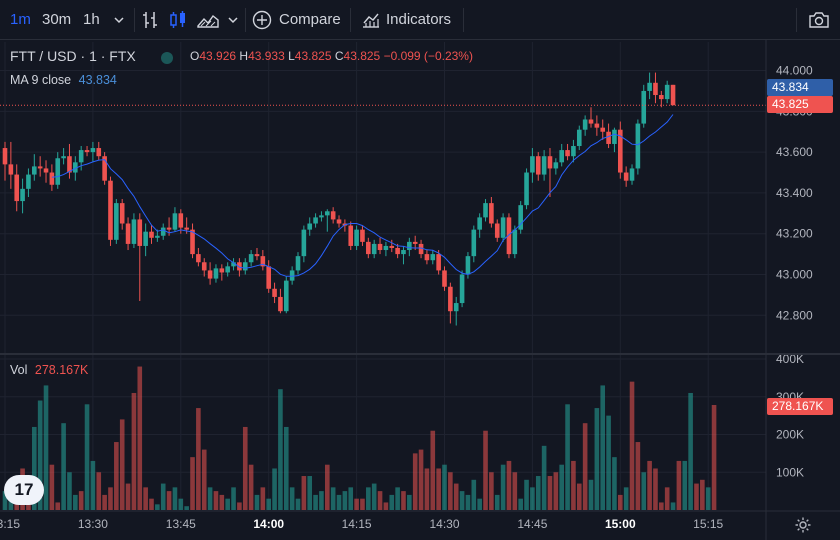  I want to click on interval-1h: 1h, so click(91, 19).